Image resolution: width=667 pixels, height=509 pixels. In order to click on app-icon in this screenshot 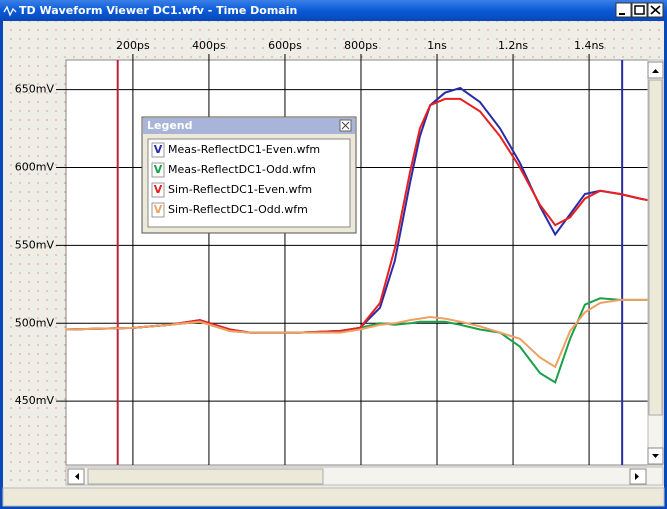, I will do `click(10, 11)`.